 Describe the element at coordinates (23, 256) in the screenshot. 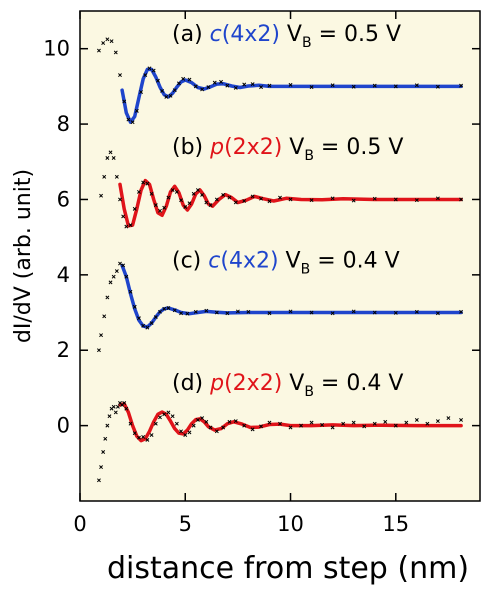

I see `y-axis-title: dI/dV (arb. unit)` at that location.